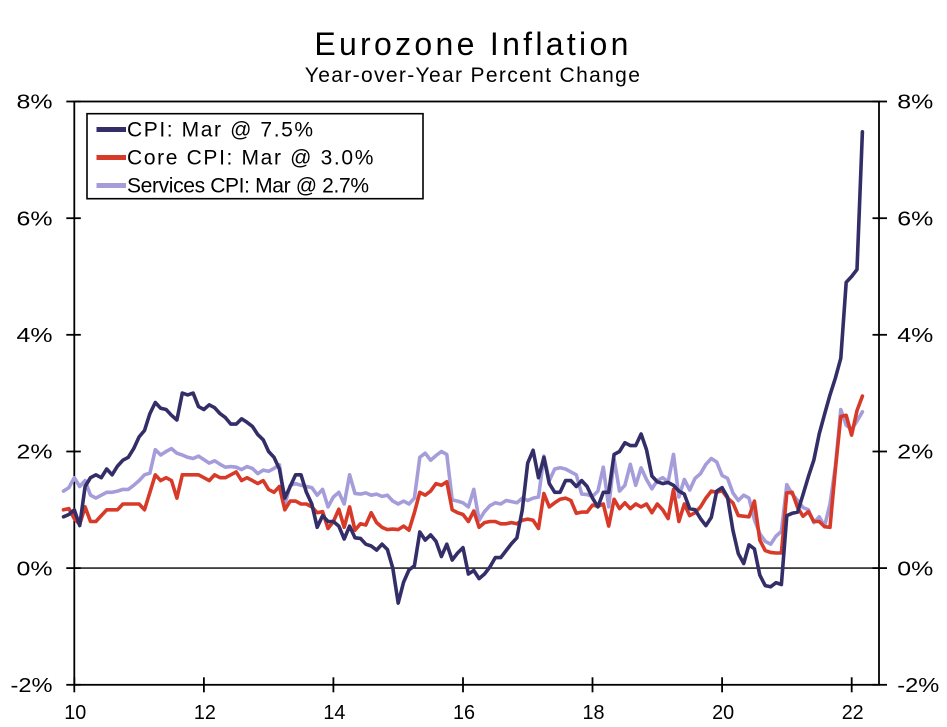 Image resolution: width=947 pixels, height=727 pixels. Describe the element at coordinates (334, 713) in the screenshot. I see `svg-text: 14` at that location.